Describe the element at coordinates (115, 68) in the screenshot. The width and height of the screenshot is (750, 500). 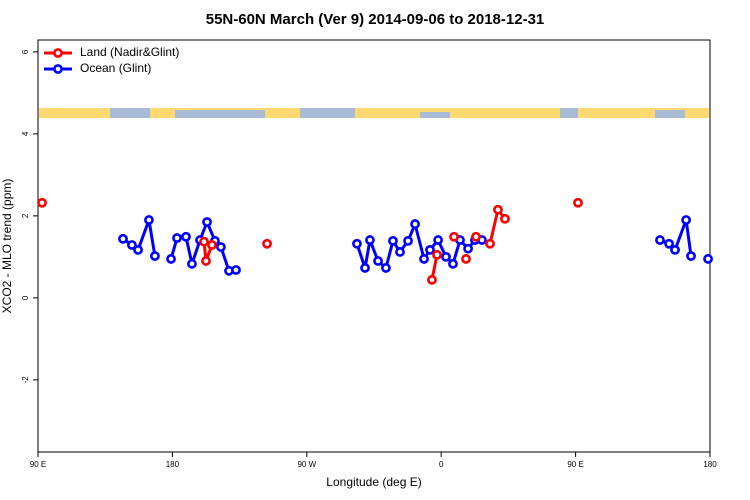
I see `legend-label: Ocean (Glint)` at that location.